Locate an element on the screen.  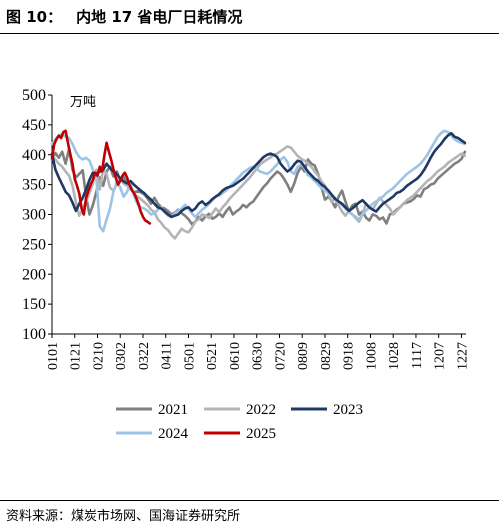
y-tick-label: 200 is located at coordinates (34, 274).